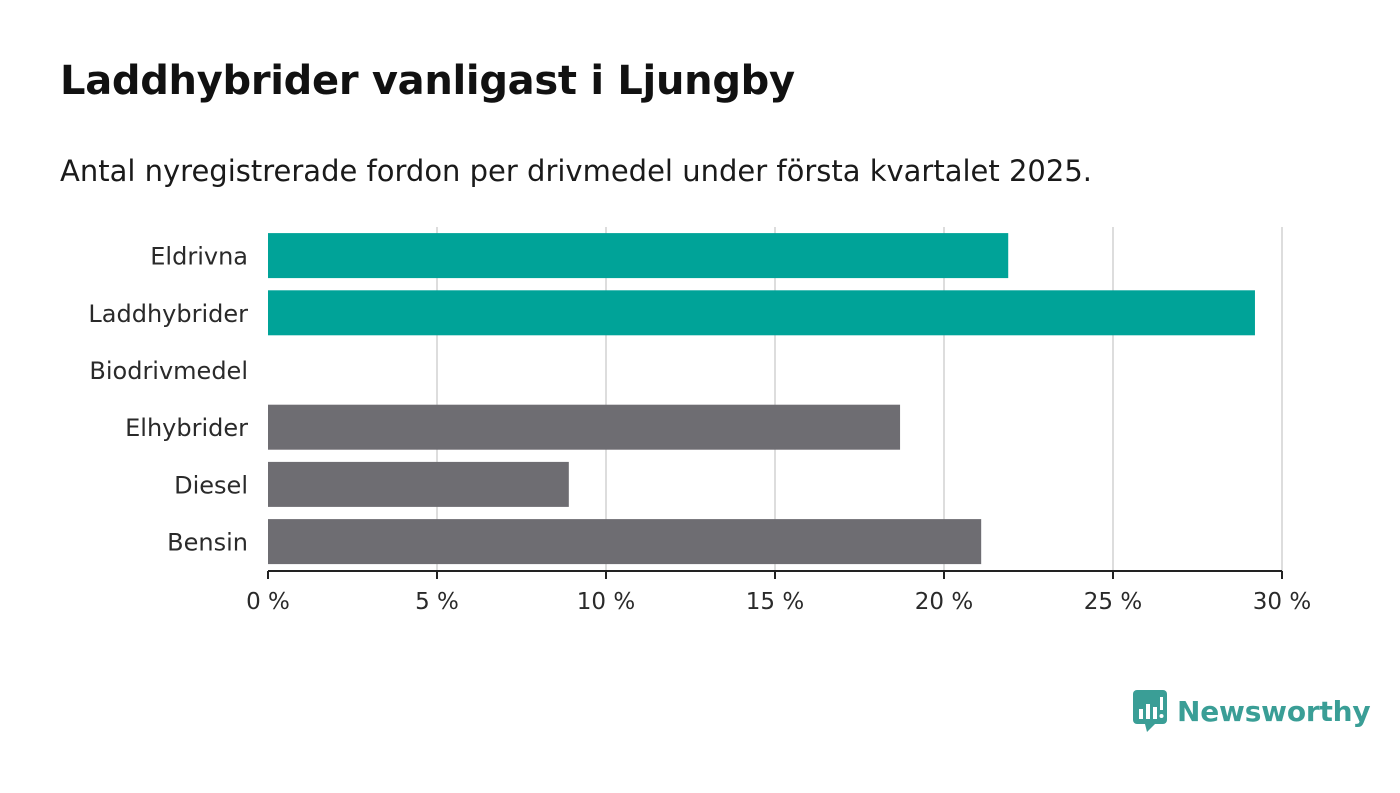  Describe the element at coordinates (168, 371) in the screenshot. I see `category-label: Biodrivmedel` at that location.